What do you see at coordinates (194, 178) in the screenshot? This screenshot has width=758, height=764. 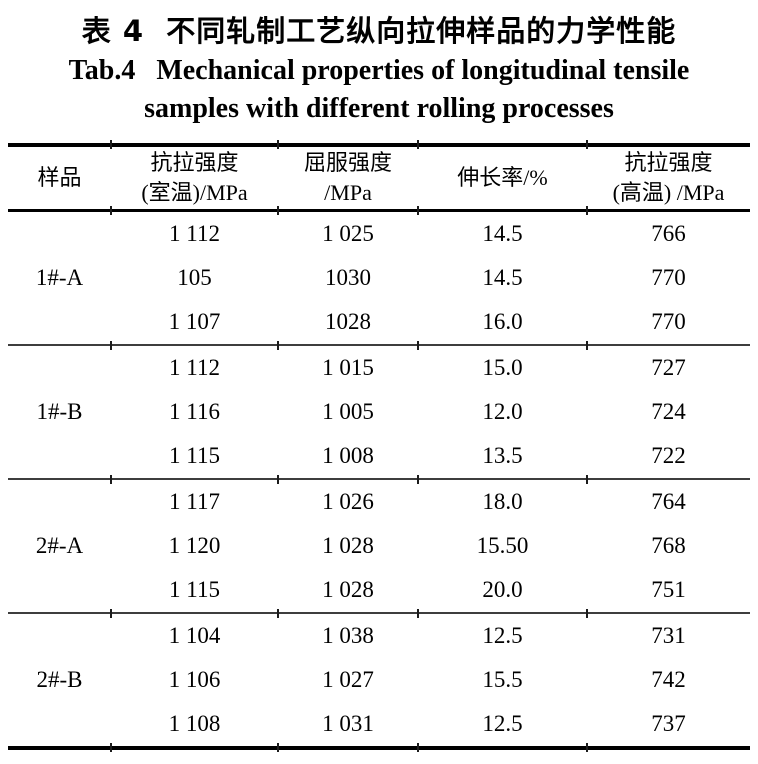 I see `col-header-tensile-room: 抗拉强度 (室温)/MPa` at bounding box center [194, 178].